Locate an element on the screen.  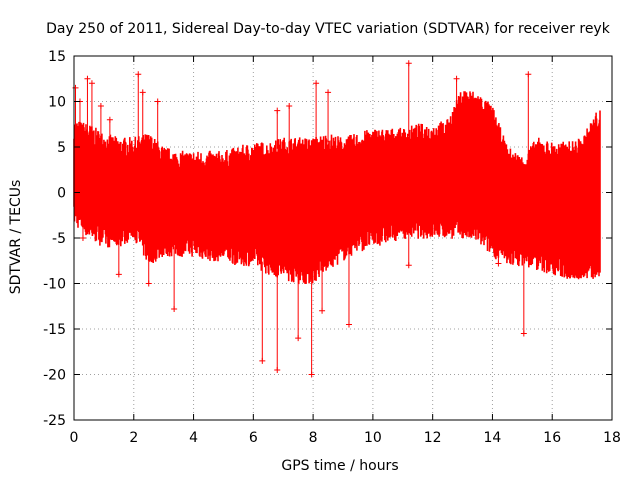
y-tick-label: -15 is located at coordinates (54, 330).